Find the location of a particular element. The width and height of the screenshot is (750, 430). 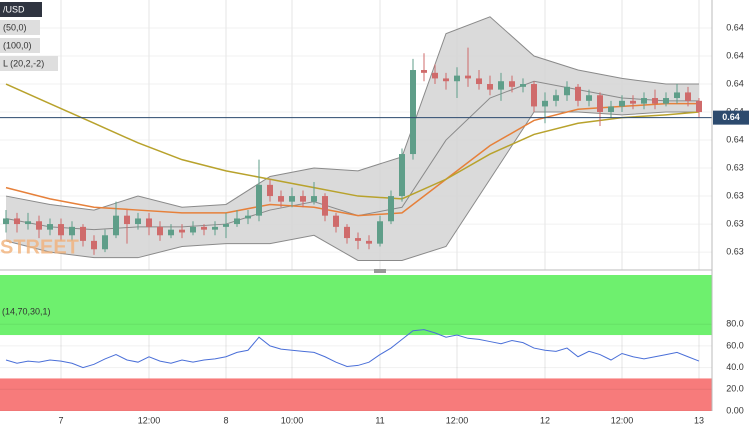

x-tick-label: 13 is located at coordinates (699, 420).